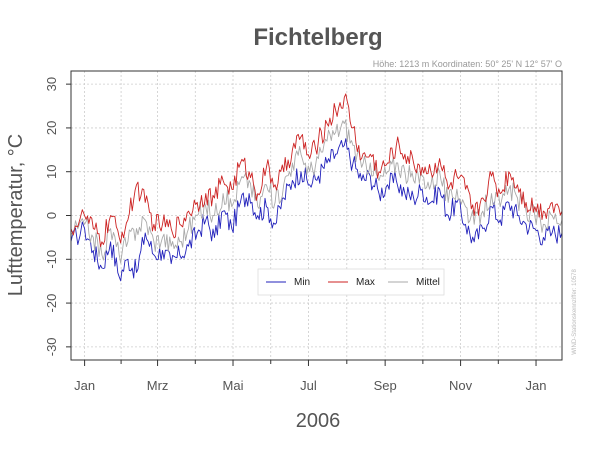 Image resolution: width=600 pixels, height=450 pixels. What do you see at coordinates (365, 282) in the screenshot?
I see `legend-label-max: Max` at bounding box center [365, 282].